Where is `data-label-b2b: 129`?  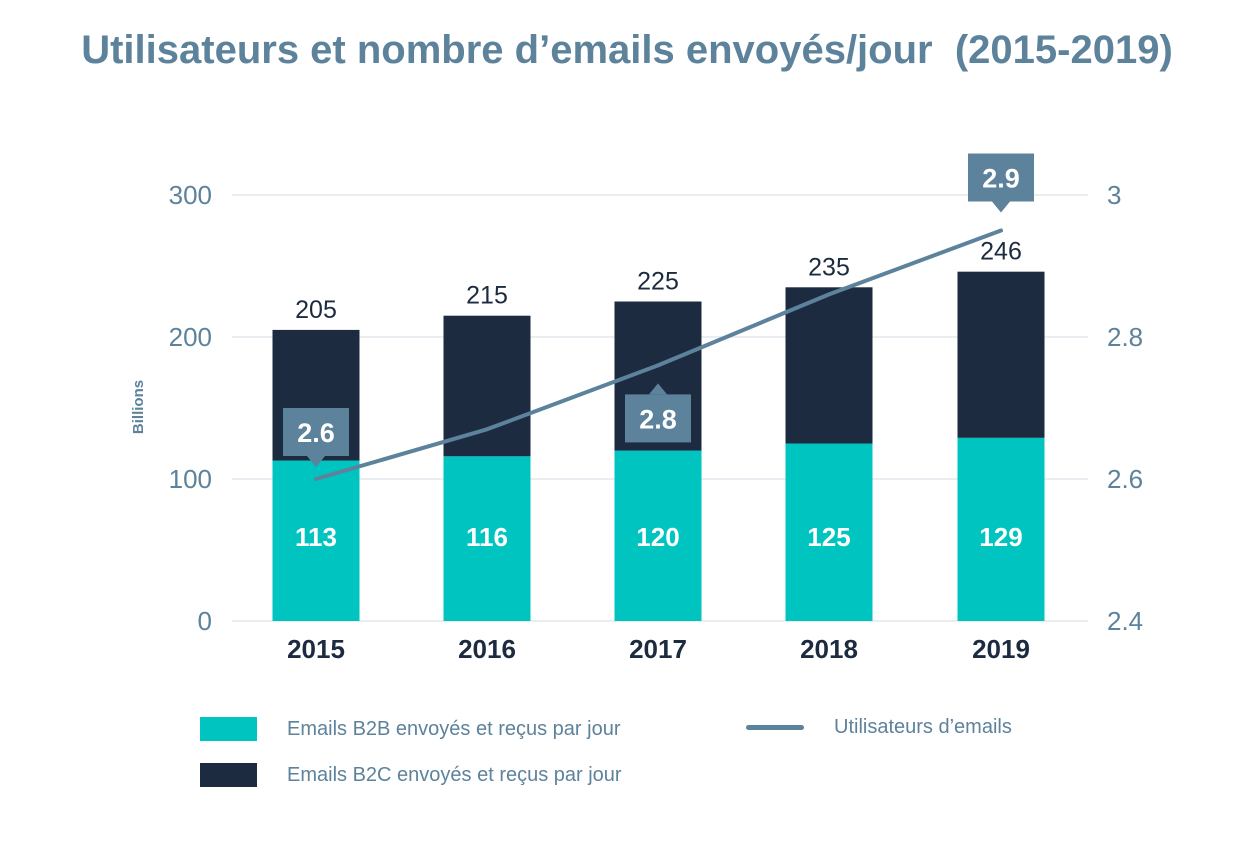
data-label-b2b: 129 is located at coordinates (1000, 537).